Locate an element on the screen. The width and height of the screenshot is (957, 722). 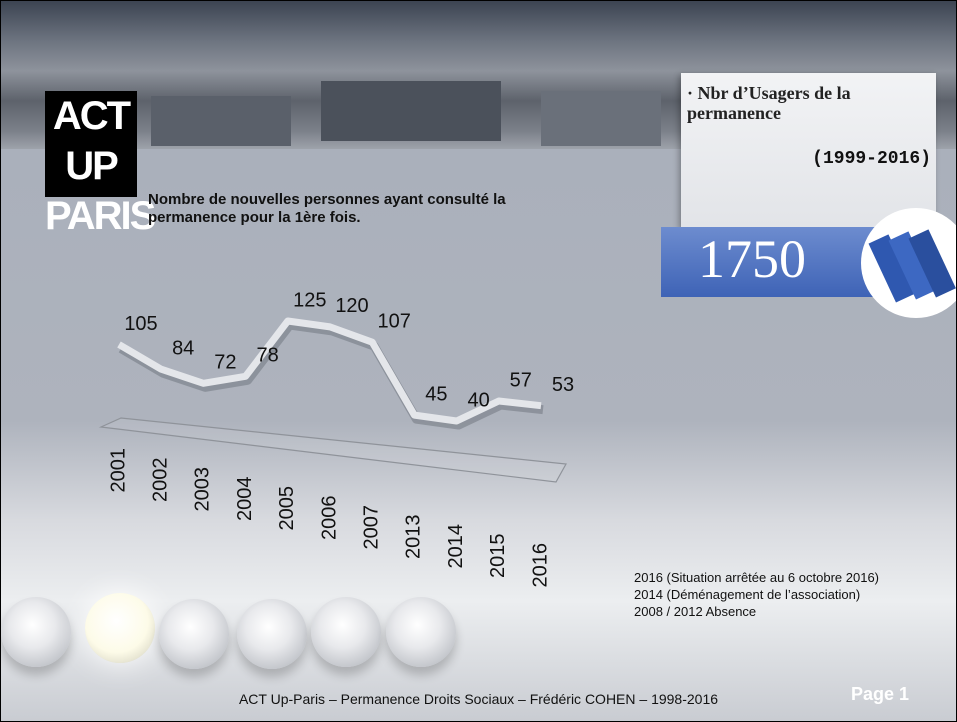
total-value: 1750 is located at coordinates (752, 259).